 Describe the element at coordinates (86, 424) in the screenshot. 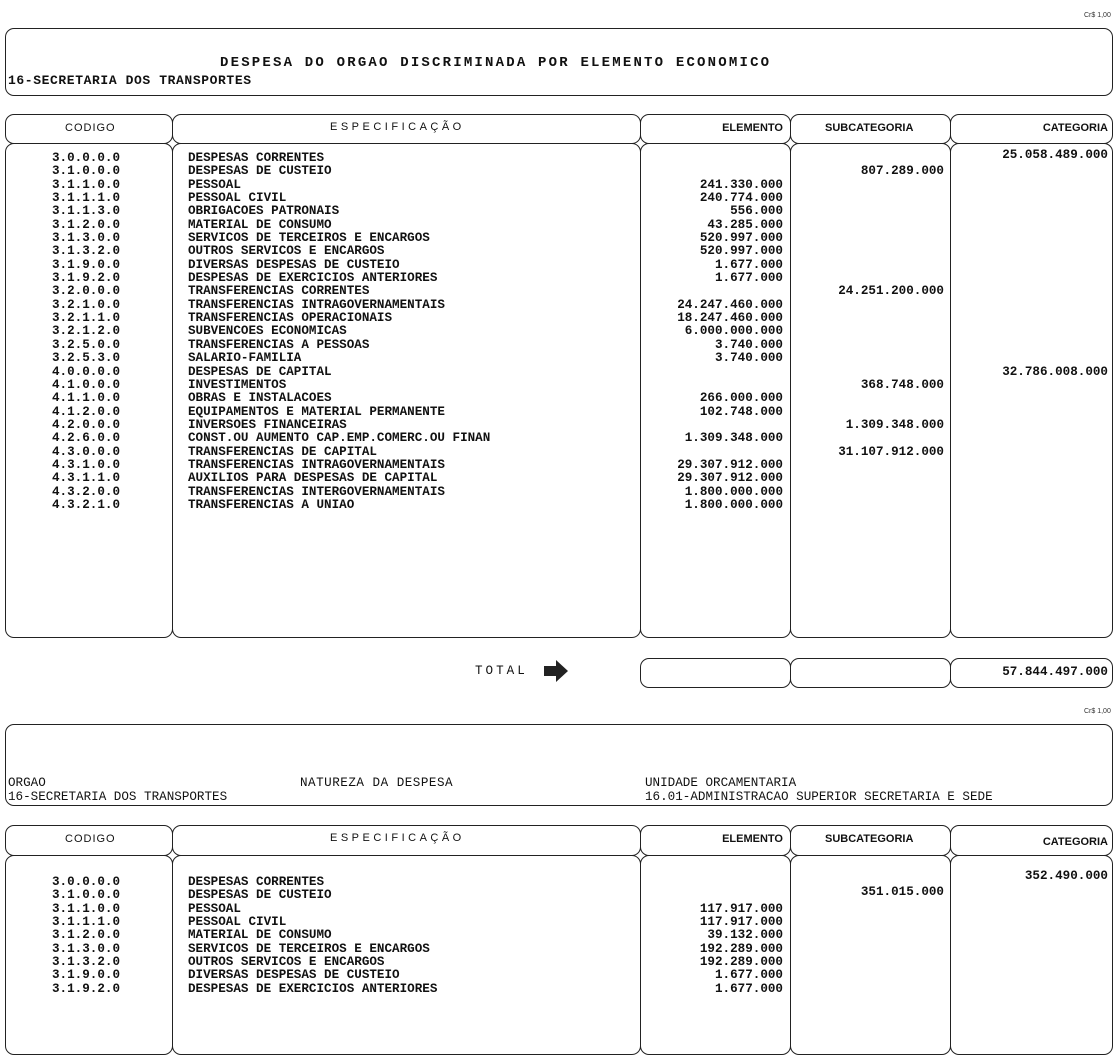

I see `cell-codigo: 4.2.0.0.0` at that location.